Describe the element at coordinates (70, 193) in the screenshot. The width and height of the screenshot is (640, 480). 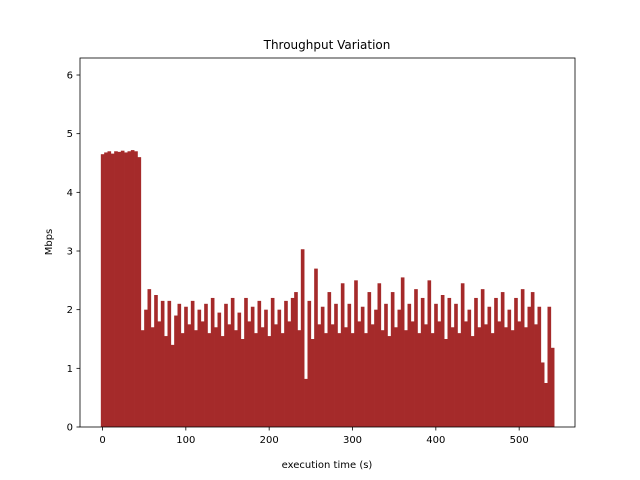
I see `y-tick-label: 4` at that location.